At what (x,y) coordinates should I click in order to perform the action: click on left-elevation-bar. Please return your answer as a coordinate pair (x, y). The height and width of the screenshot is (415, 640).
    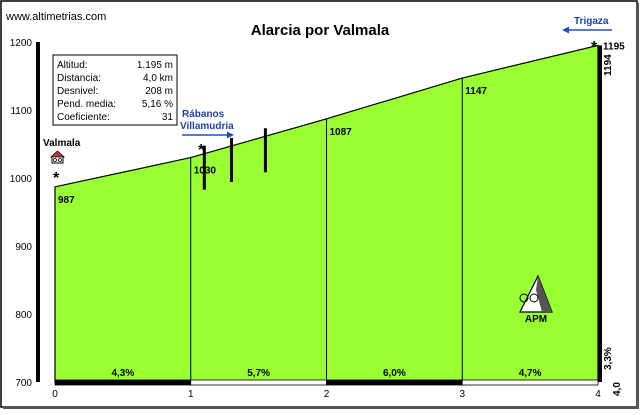
    Looking at the image, I should click on (38, 212).